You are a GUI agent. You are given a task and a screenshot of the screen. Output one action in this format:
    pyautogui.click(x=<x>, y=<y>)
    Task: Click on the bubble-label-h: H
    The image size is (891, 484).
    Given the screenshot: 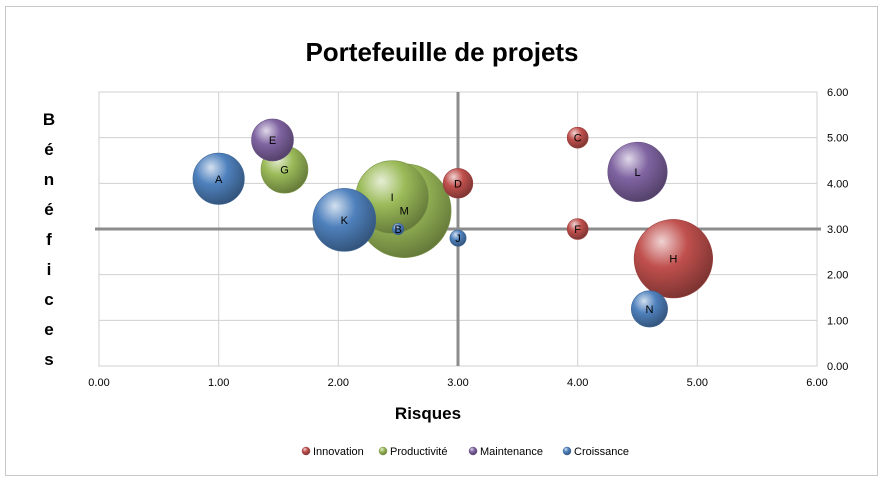 What is the action you would take?
    pyautogui.click(x=673, y=260)
    